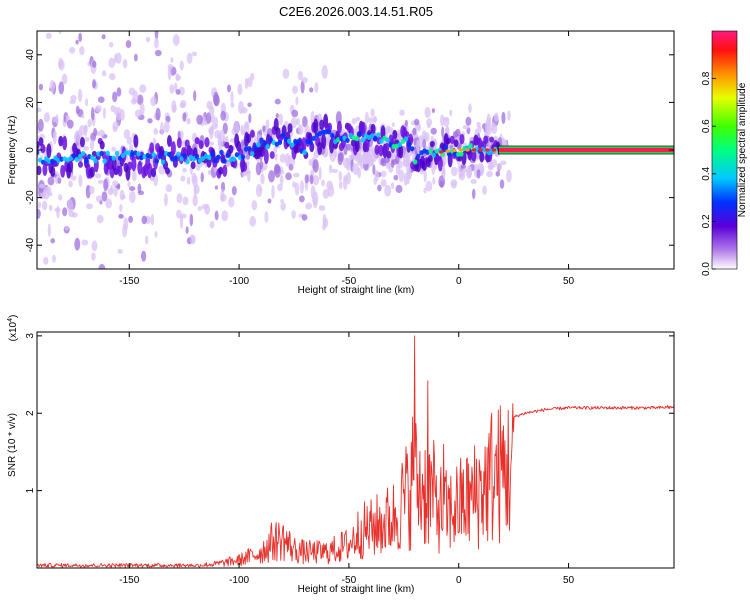 This screenshot has width=750, height=600. What do you see at coordinates (30, 490) in the screenshot?
I see `snr-ytick-label: 1` at bounding box center [30, 490].